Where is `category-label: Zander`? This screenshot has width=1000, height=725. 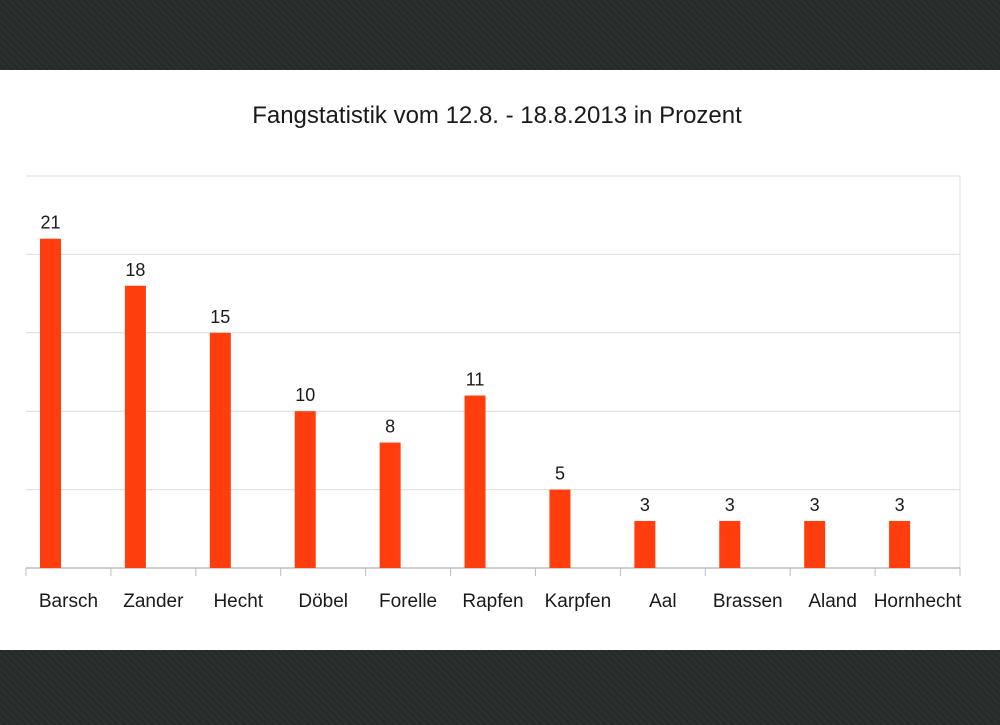 category-label: Zander is located at coordinates (153, 601).